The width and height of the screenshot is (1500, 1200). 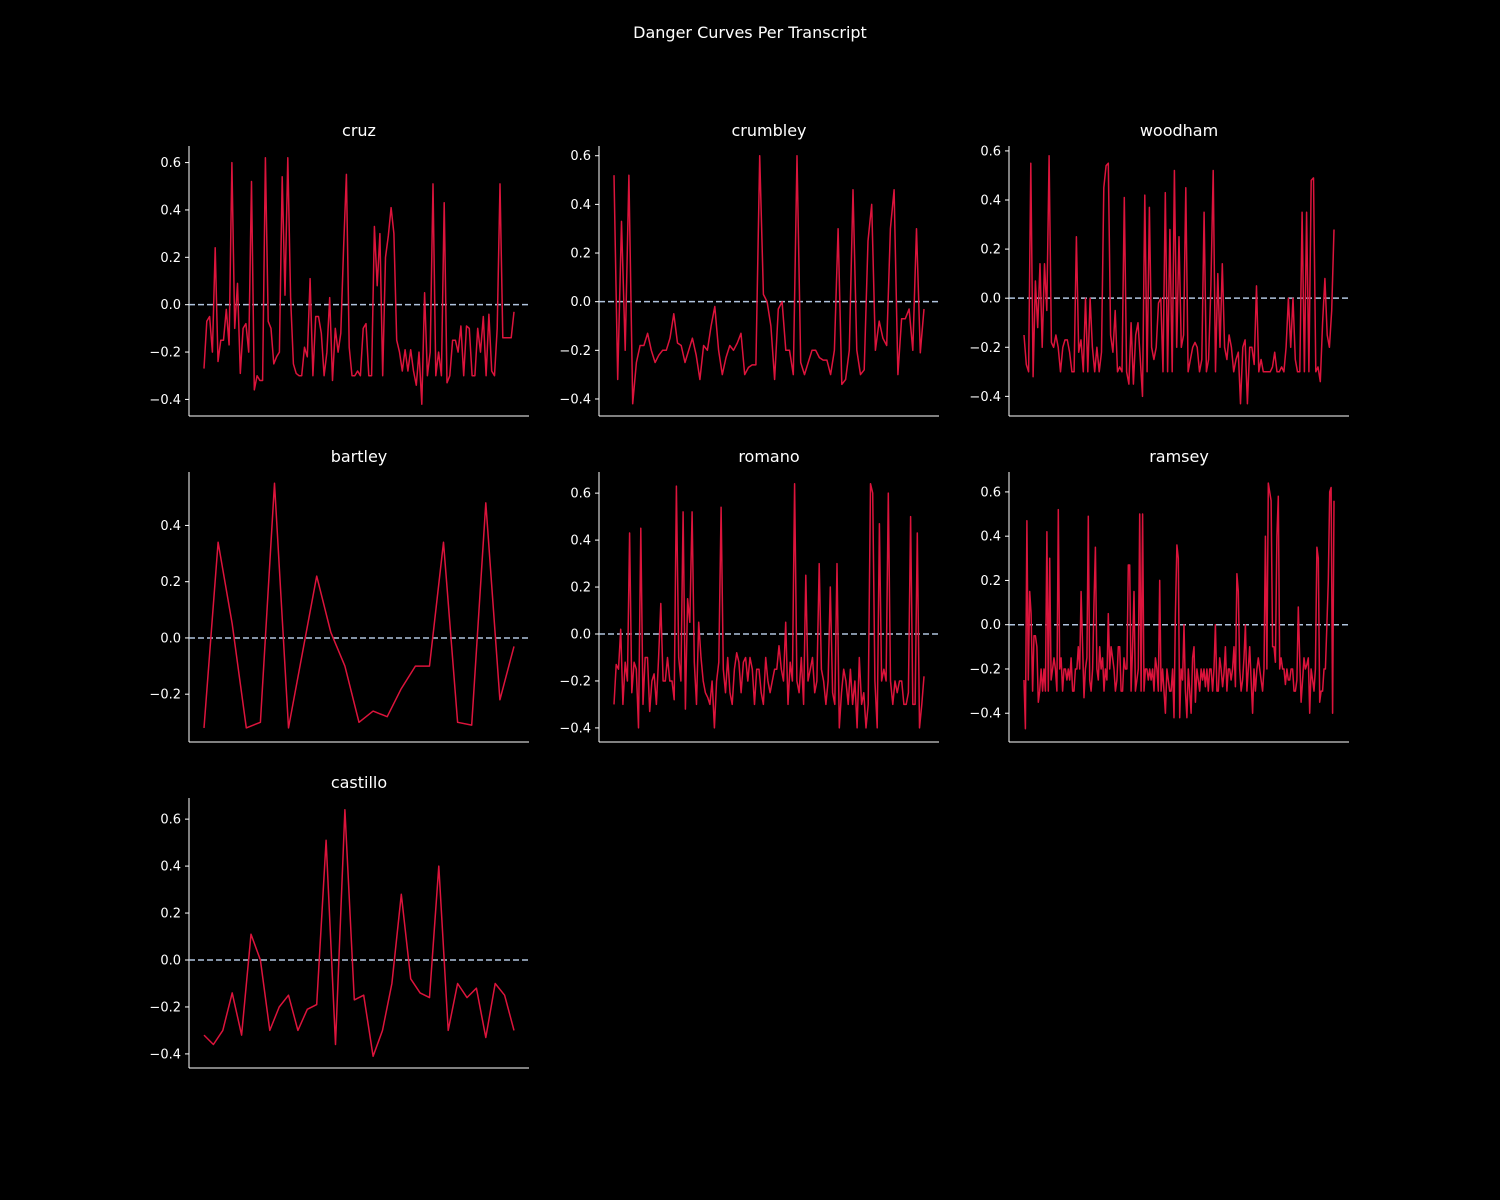 What do you see at coordinates (1179, 130) in the screenshot?
I see `subplot-title: woodham` at bounding box center [1179, 130].